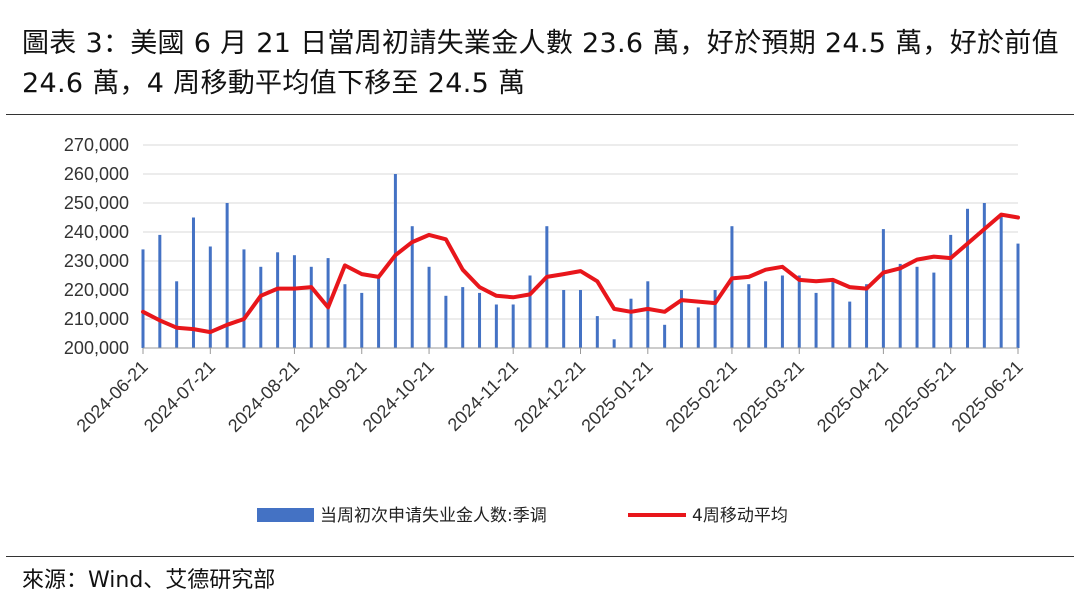  I want to click on x-tick-label: 2025-04-21, so click(852, 396).